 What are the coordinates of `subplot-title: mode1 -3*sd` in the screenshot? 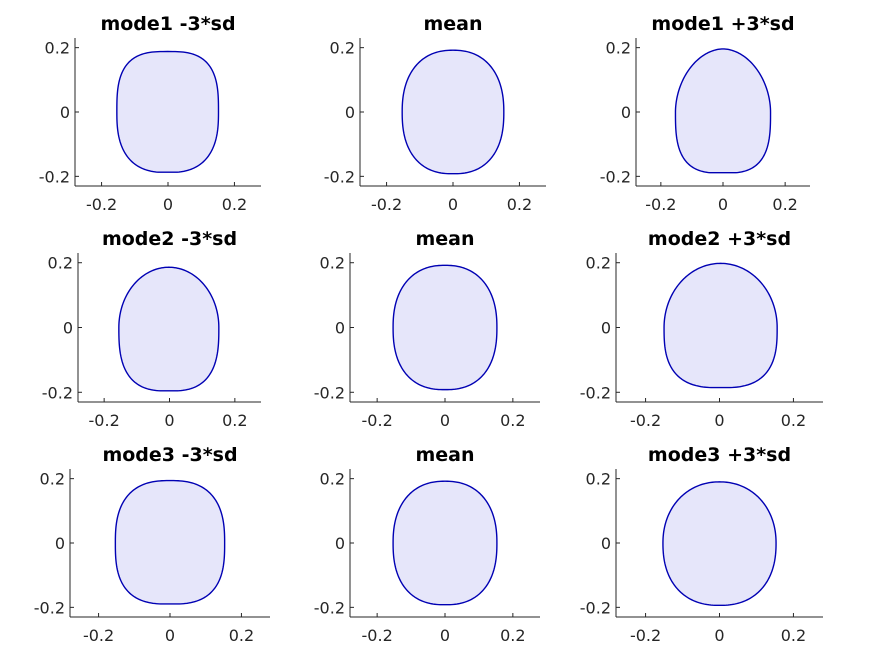 It's located at (167, 24).